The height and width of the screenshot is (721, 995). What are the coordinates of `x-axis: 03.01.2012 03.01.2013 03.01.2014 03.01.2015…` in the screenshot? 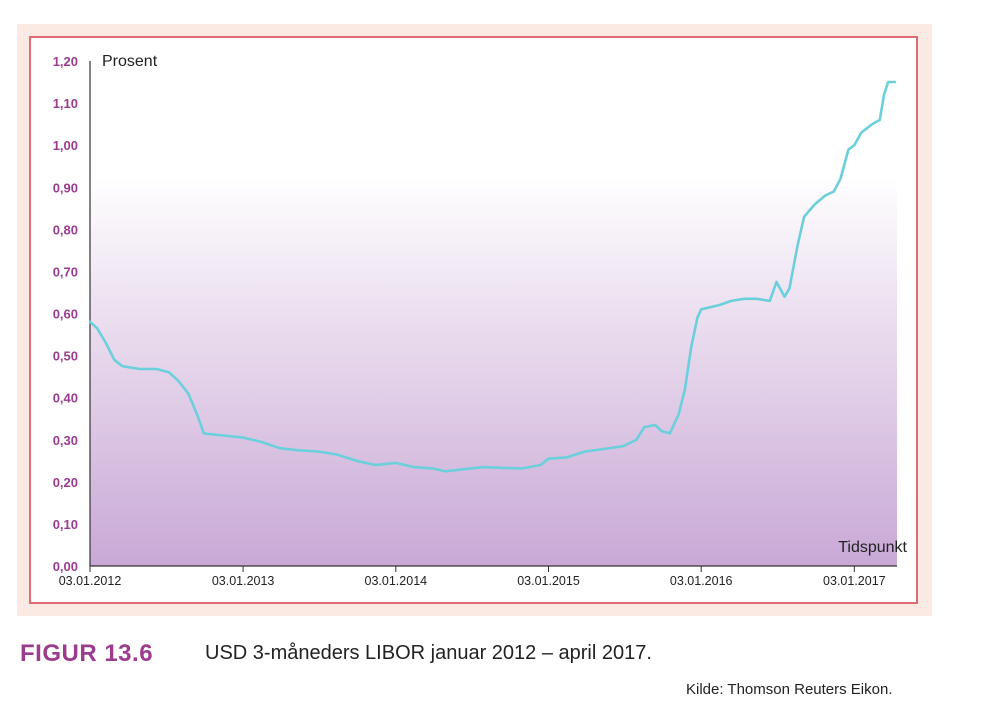 It's located at (478, 576).